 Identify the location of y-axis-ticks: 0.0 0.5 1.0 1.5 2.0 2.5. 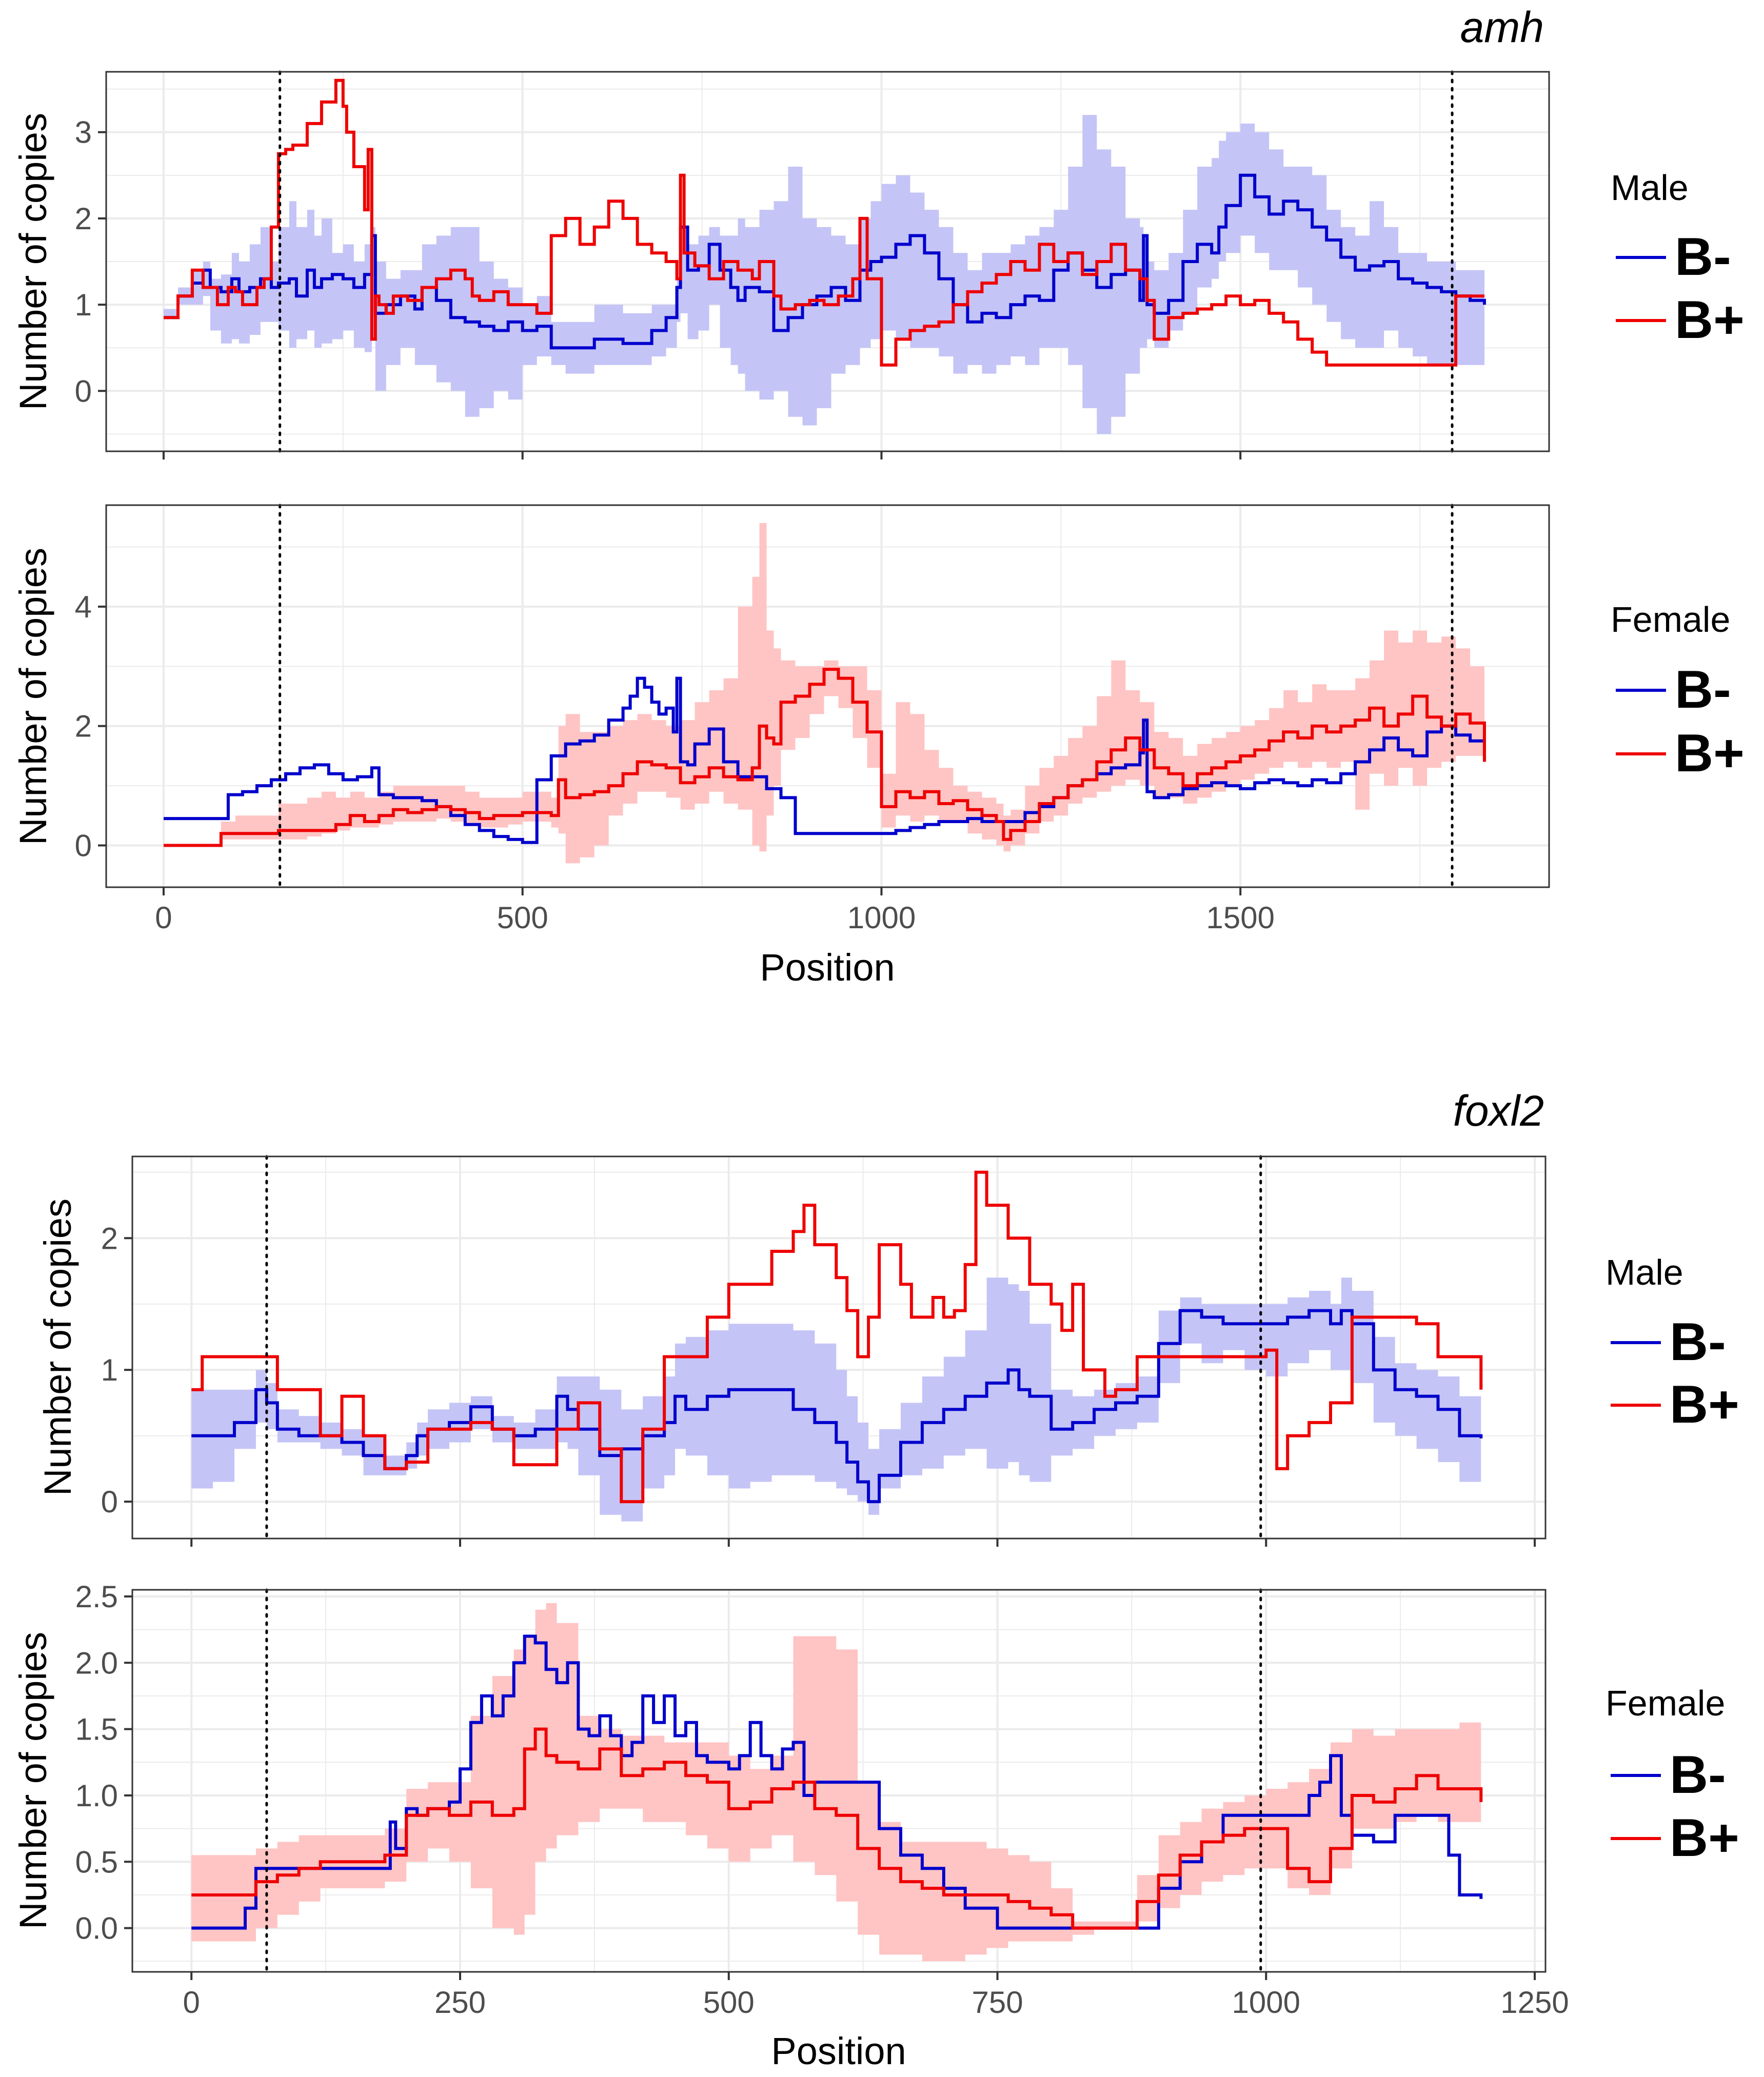
(103, 1763).